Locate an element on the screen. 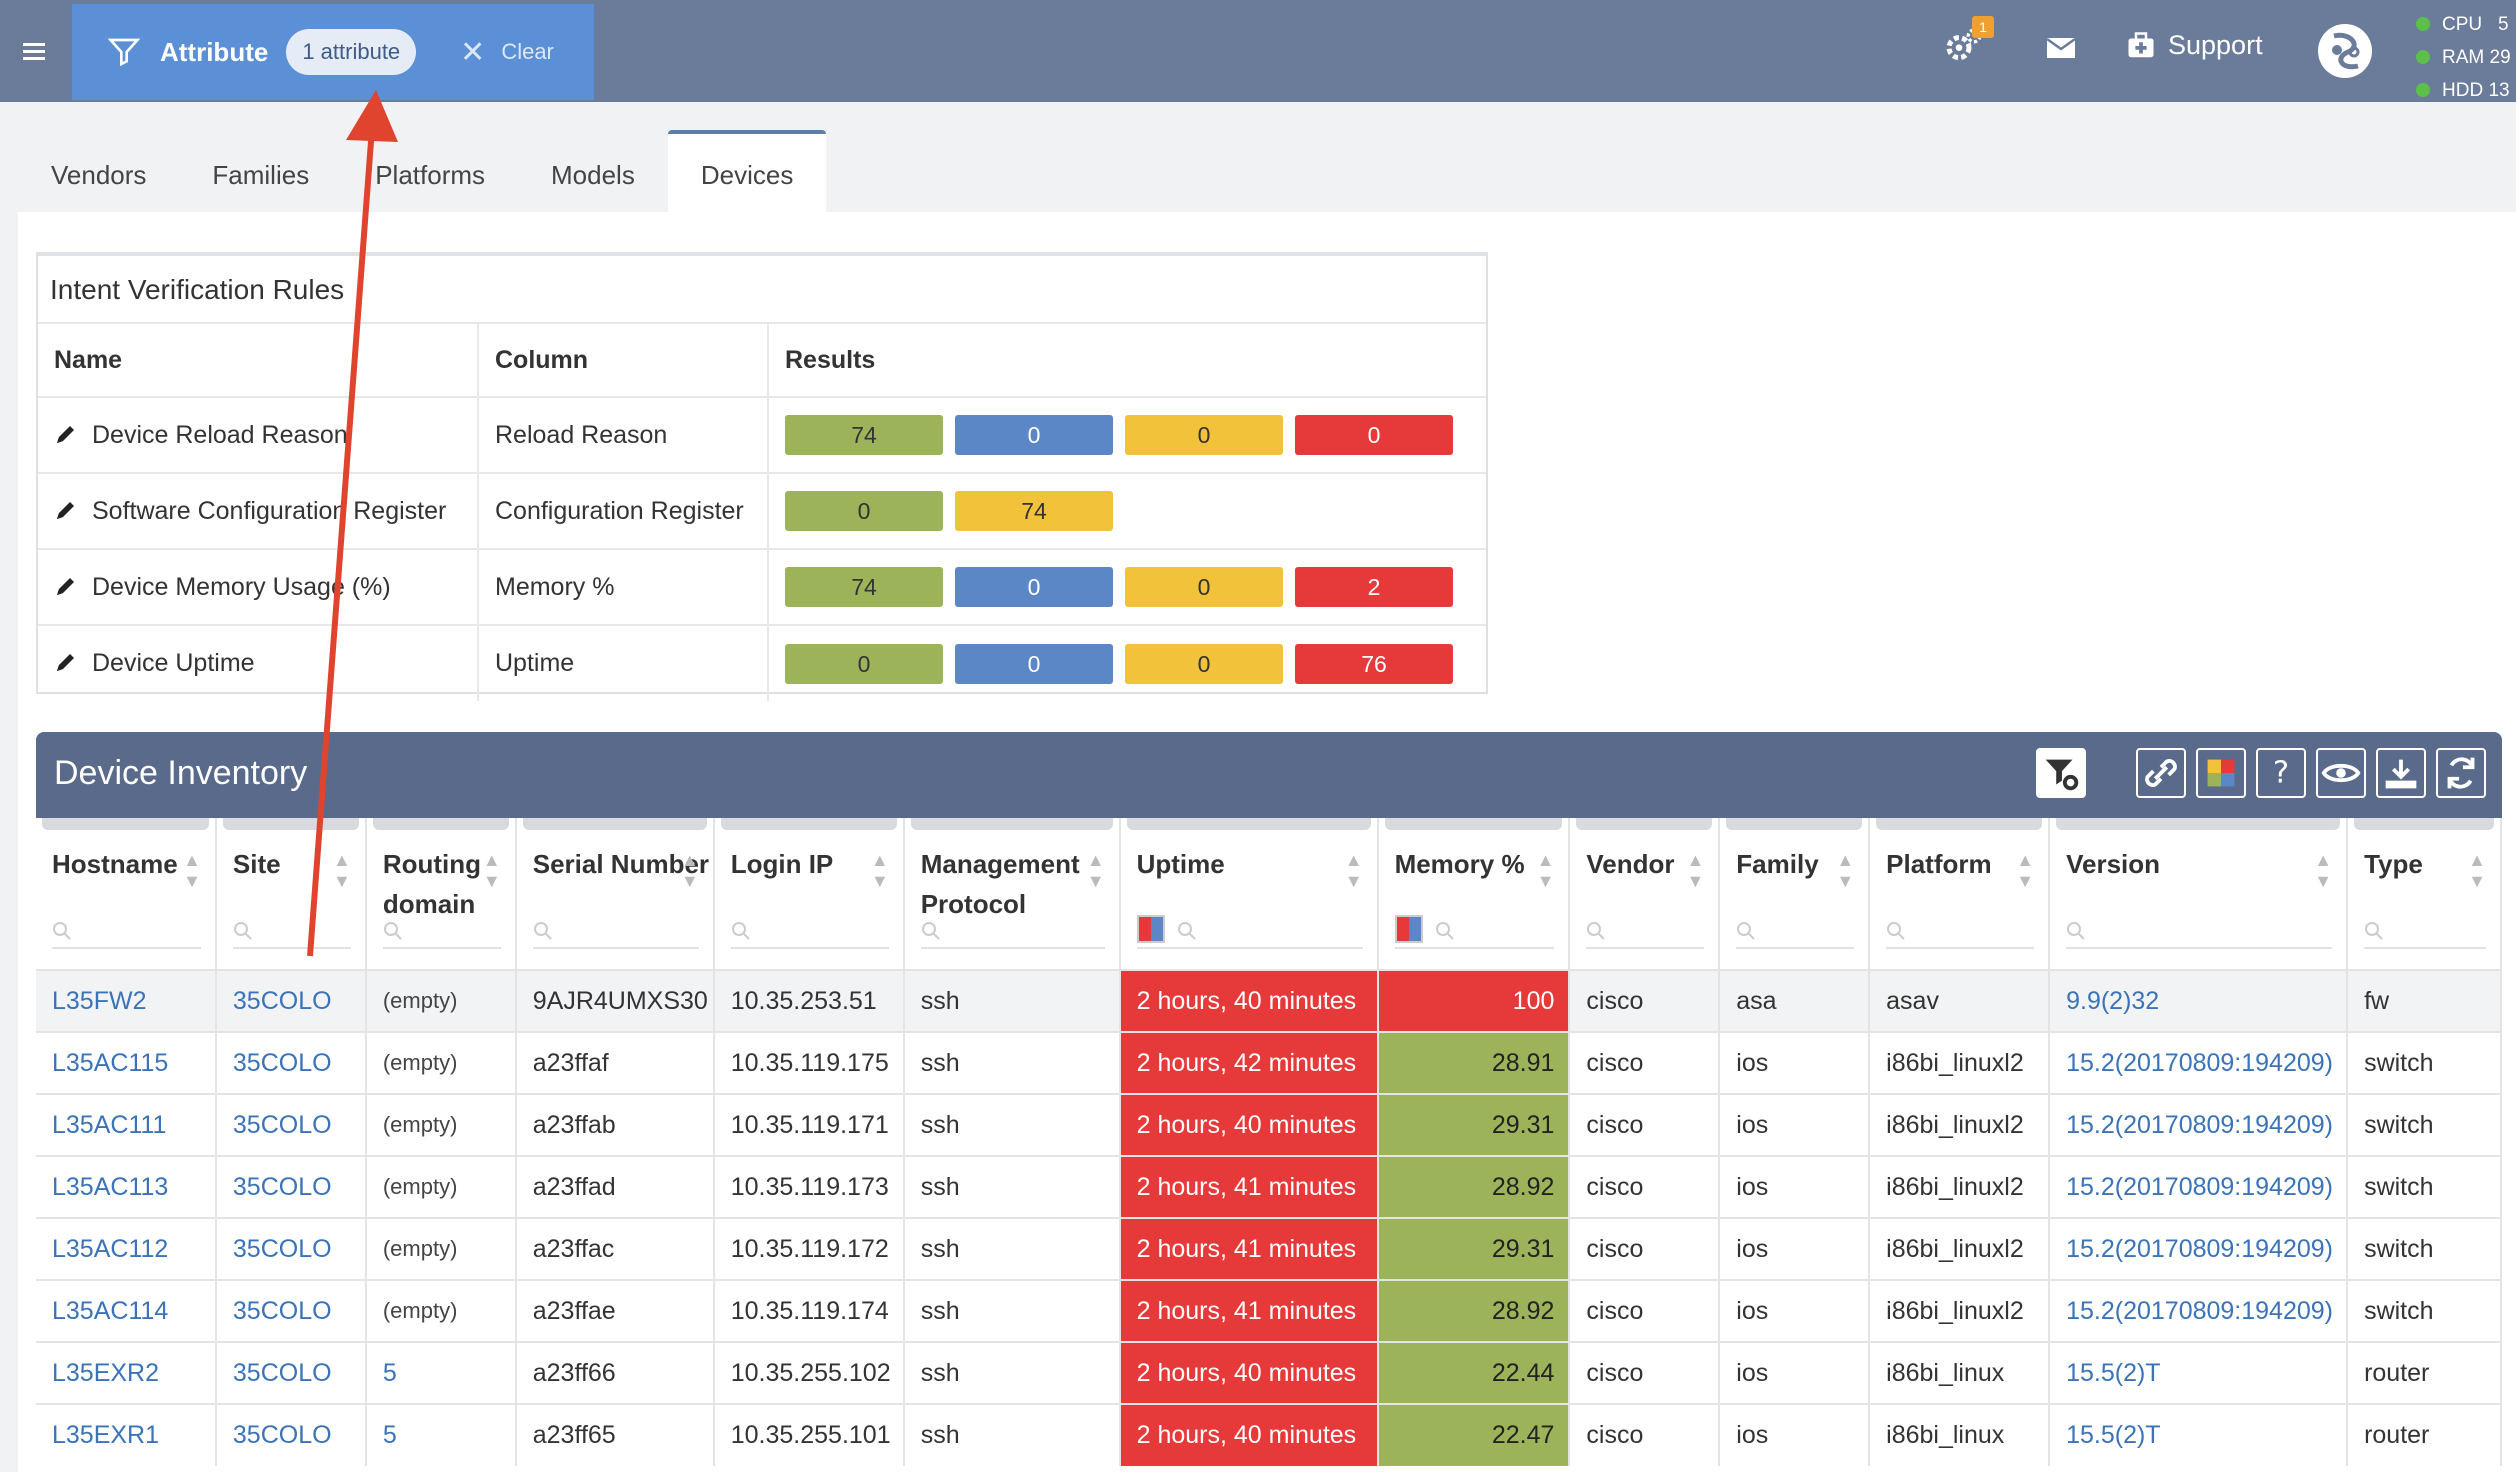  version-cell: 9.9(2)32 is located at coordinates (2199, 1000).